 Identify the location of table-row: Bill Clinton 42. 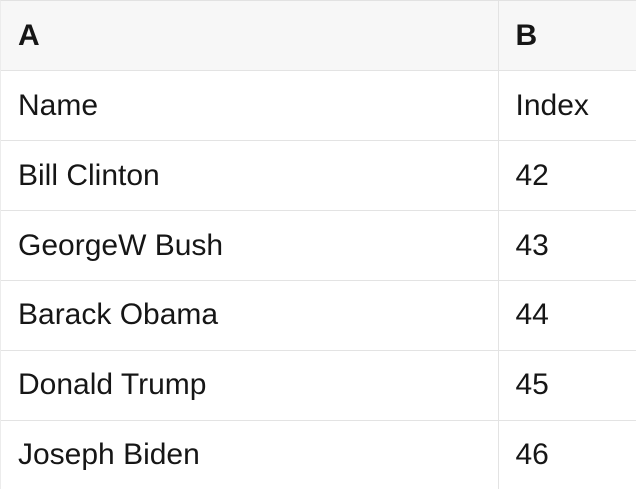
(318, 176).